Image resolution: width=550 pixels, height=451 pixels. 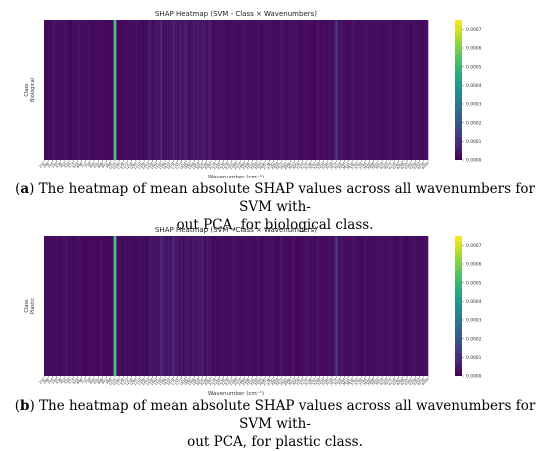 What do you see at coordinates (170, 381) in the screenshot?
I see `x-tick-label: 1678` at bounding box center [170, 381].